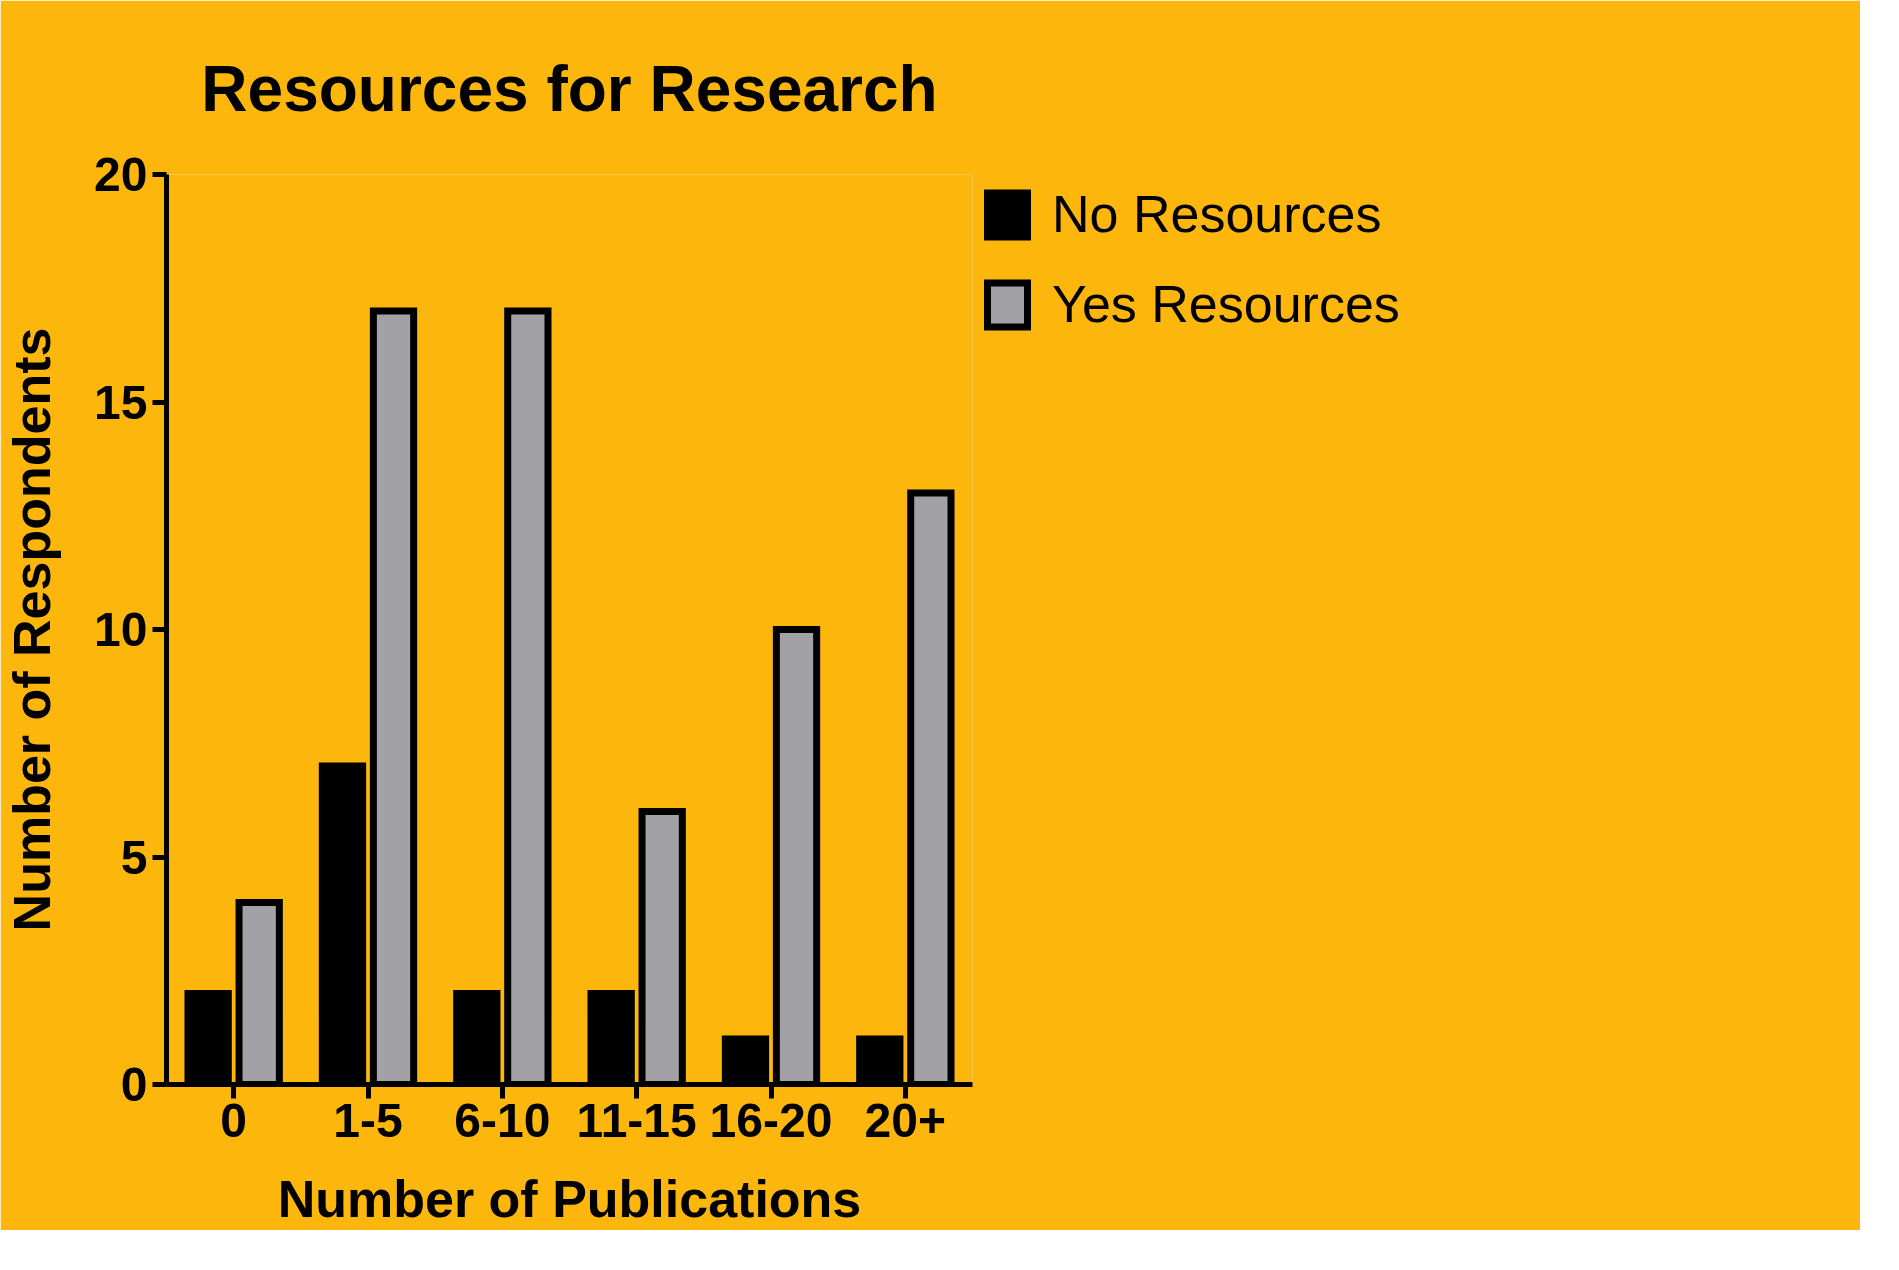 Image resolution: width=1899 pixels, height=1270 pixels. What do you see at coordinates (32, 629) in the screenshot?
I see `y-axis-title: Number of Respondents` at bounding box center [32, 629].